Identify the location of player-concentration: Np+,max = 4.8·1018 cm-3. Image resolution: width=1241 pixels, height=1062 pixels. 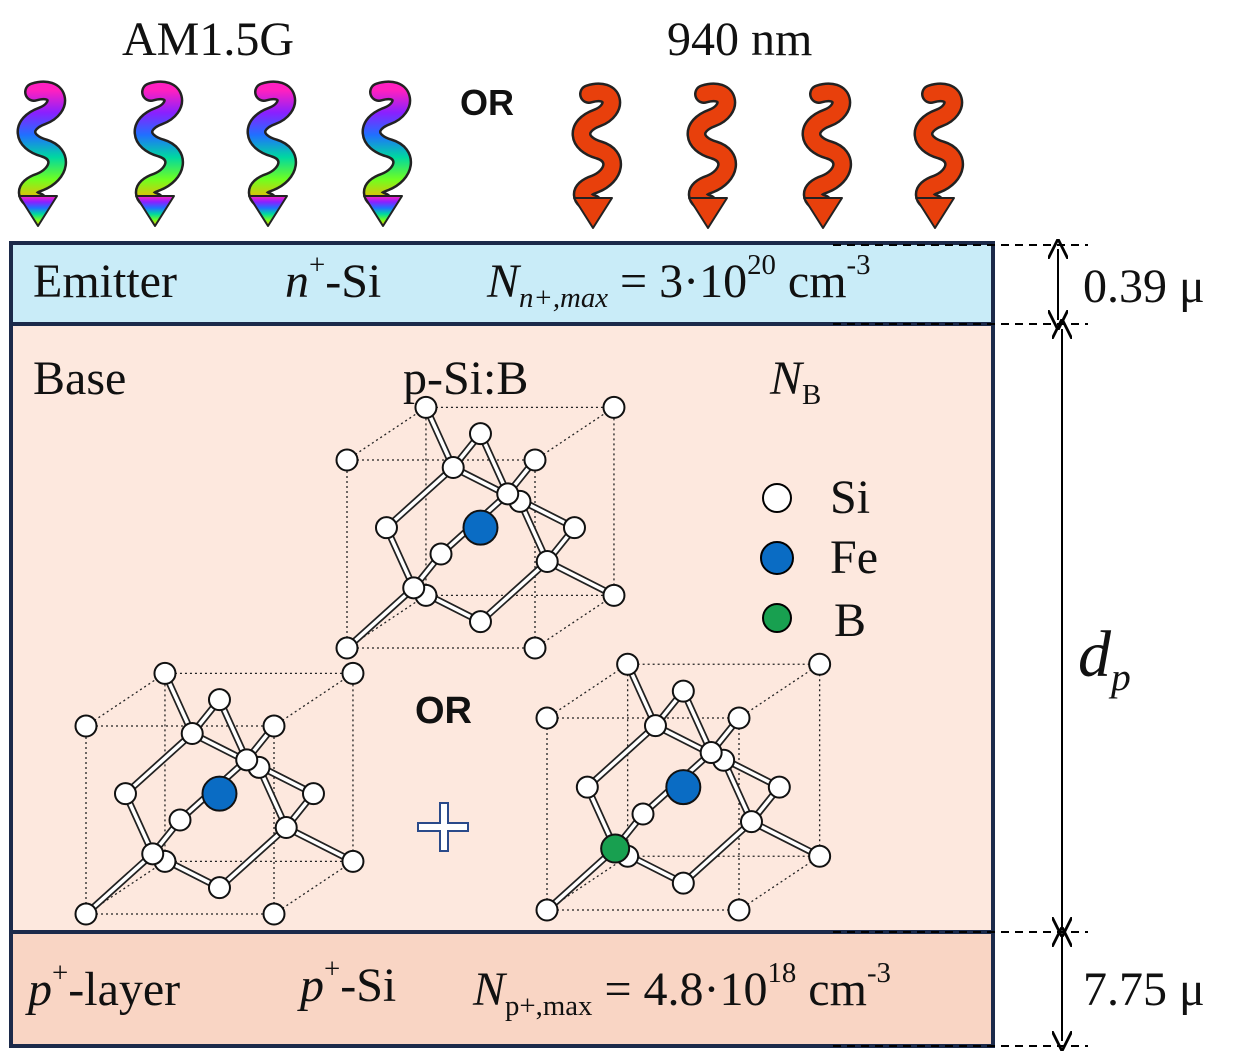
(682, 989).